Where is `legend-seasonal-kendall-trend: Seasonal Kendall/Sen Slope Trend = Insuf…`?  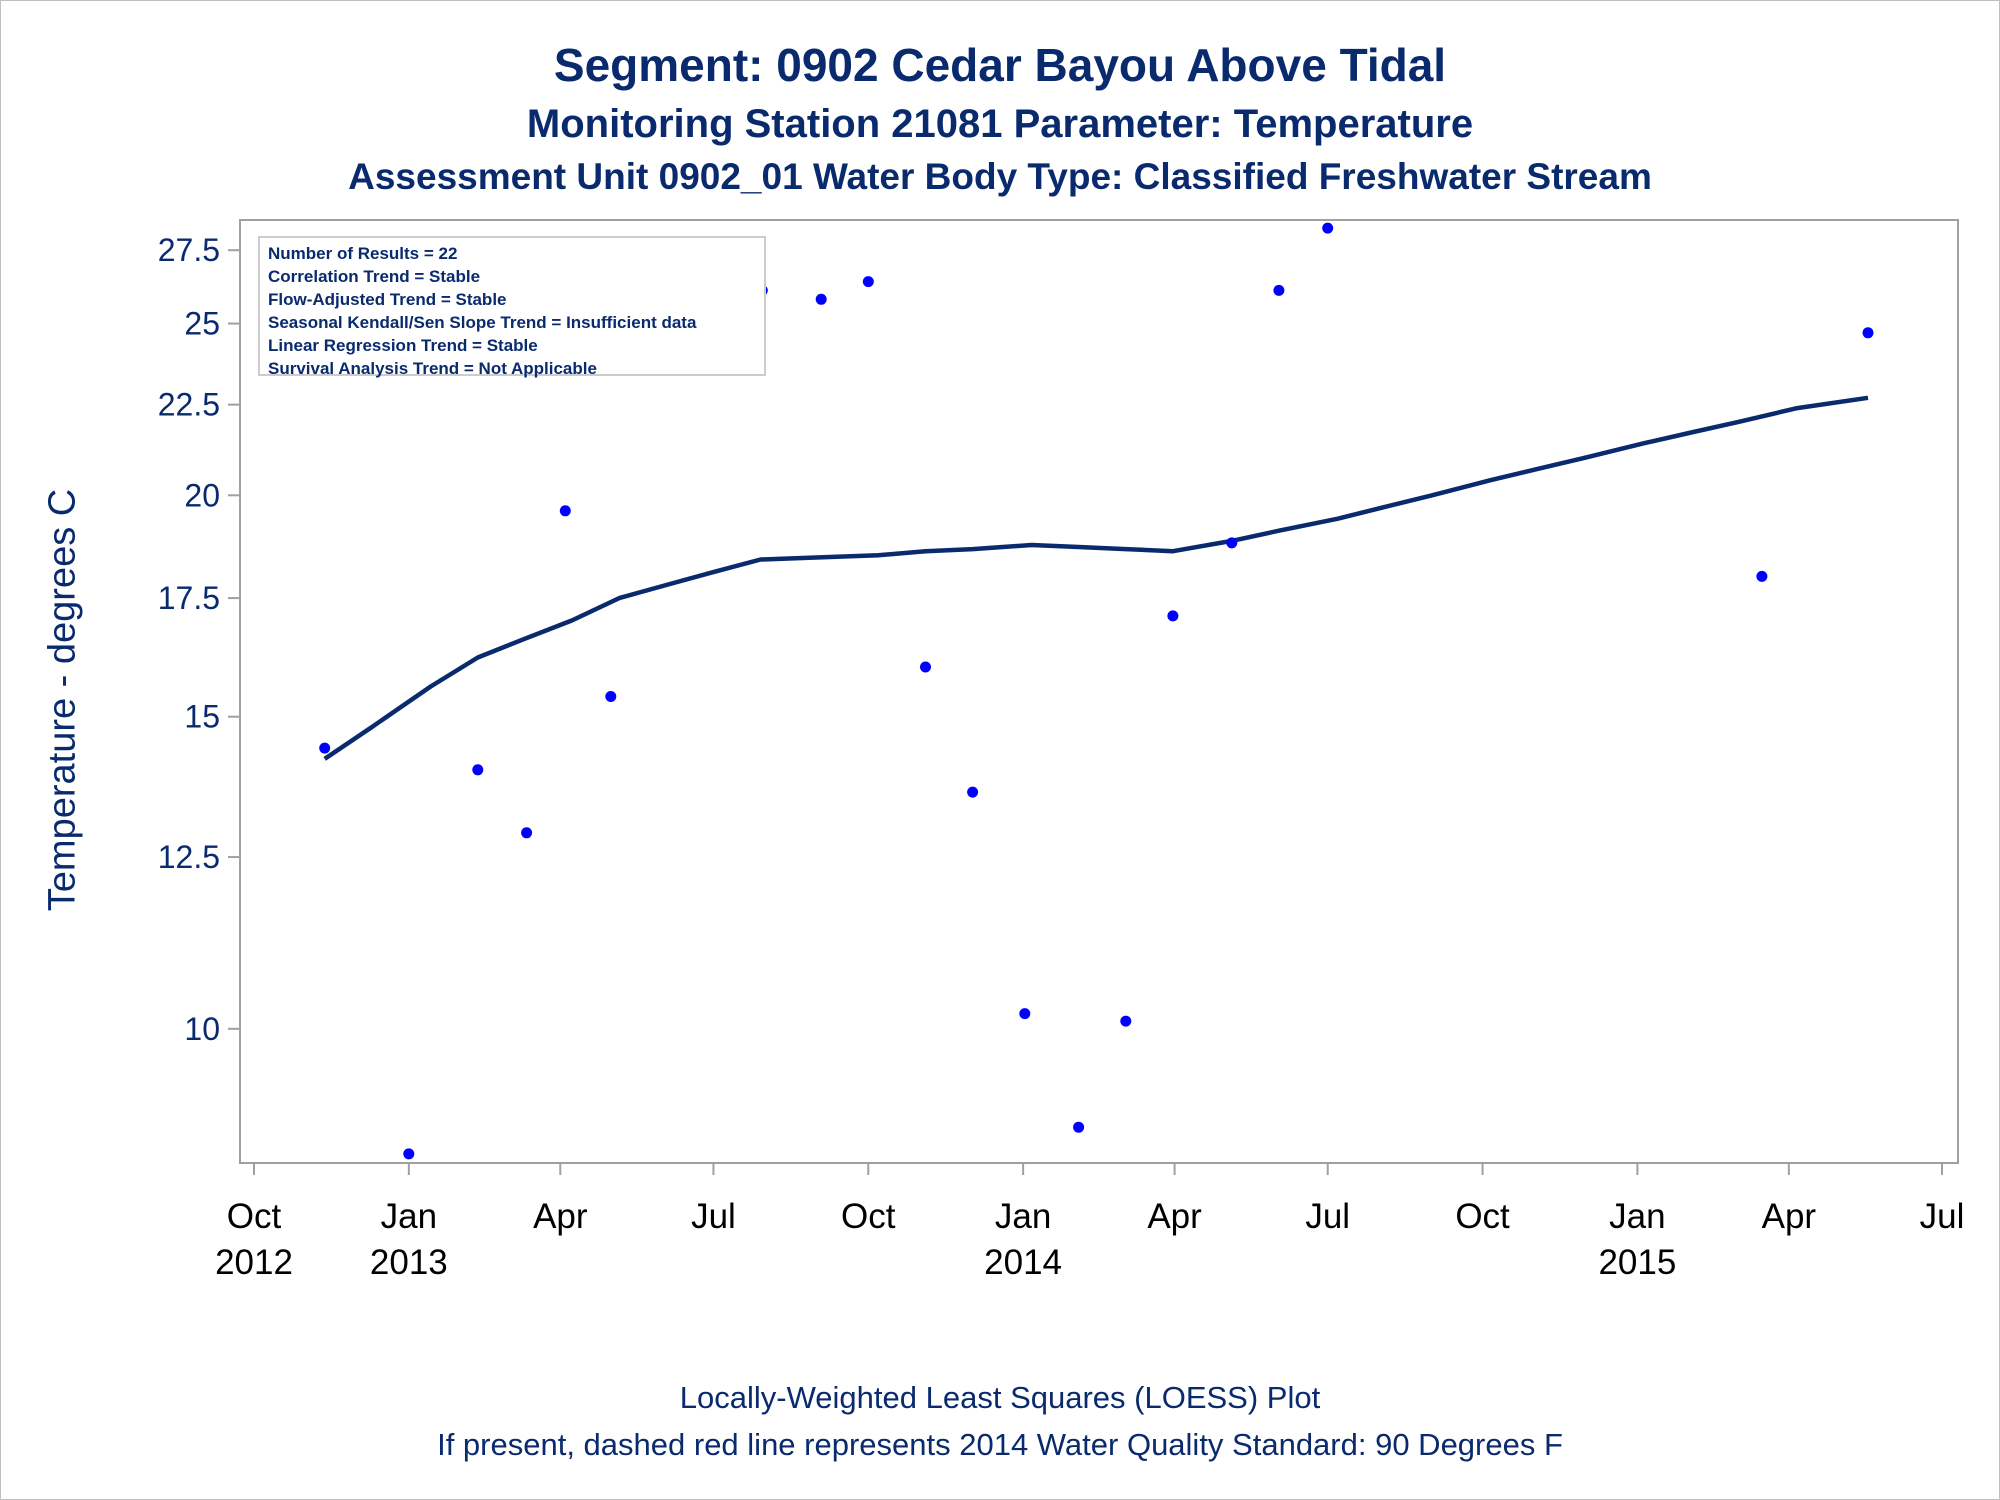
legend-seasonal-kendall-trend: Seasonal Kendall/Sen Slope Trend = Insuf… is located at coordinates (482, 322).